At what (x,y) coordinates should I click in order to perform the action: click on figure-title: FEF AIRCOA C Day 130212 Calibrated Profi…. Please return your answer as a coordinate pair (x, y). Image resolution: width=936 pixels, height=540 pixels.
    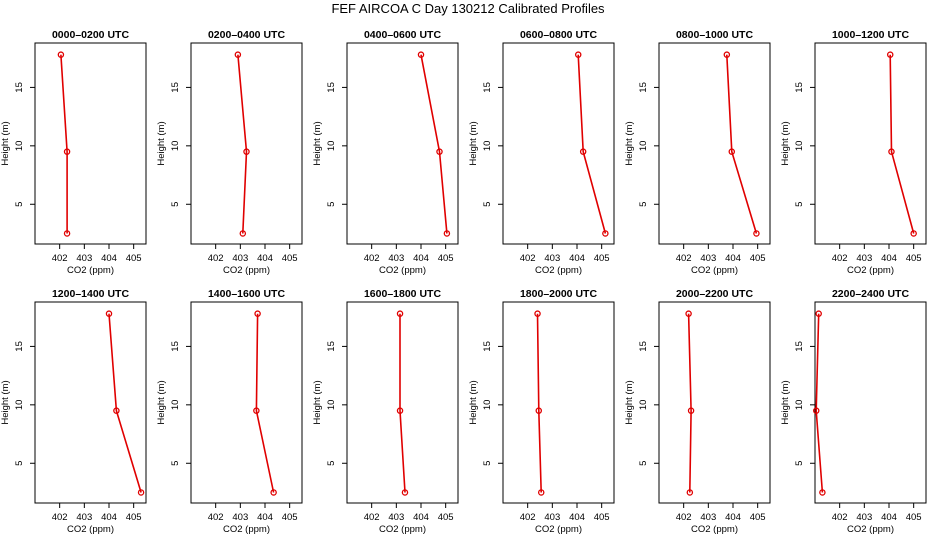
    Looking at the image, I should click on (468, 8).